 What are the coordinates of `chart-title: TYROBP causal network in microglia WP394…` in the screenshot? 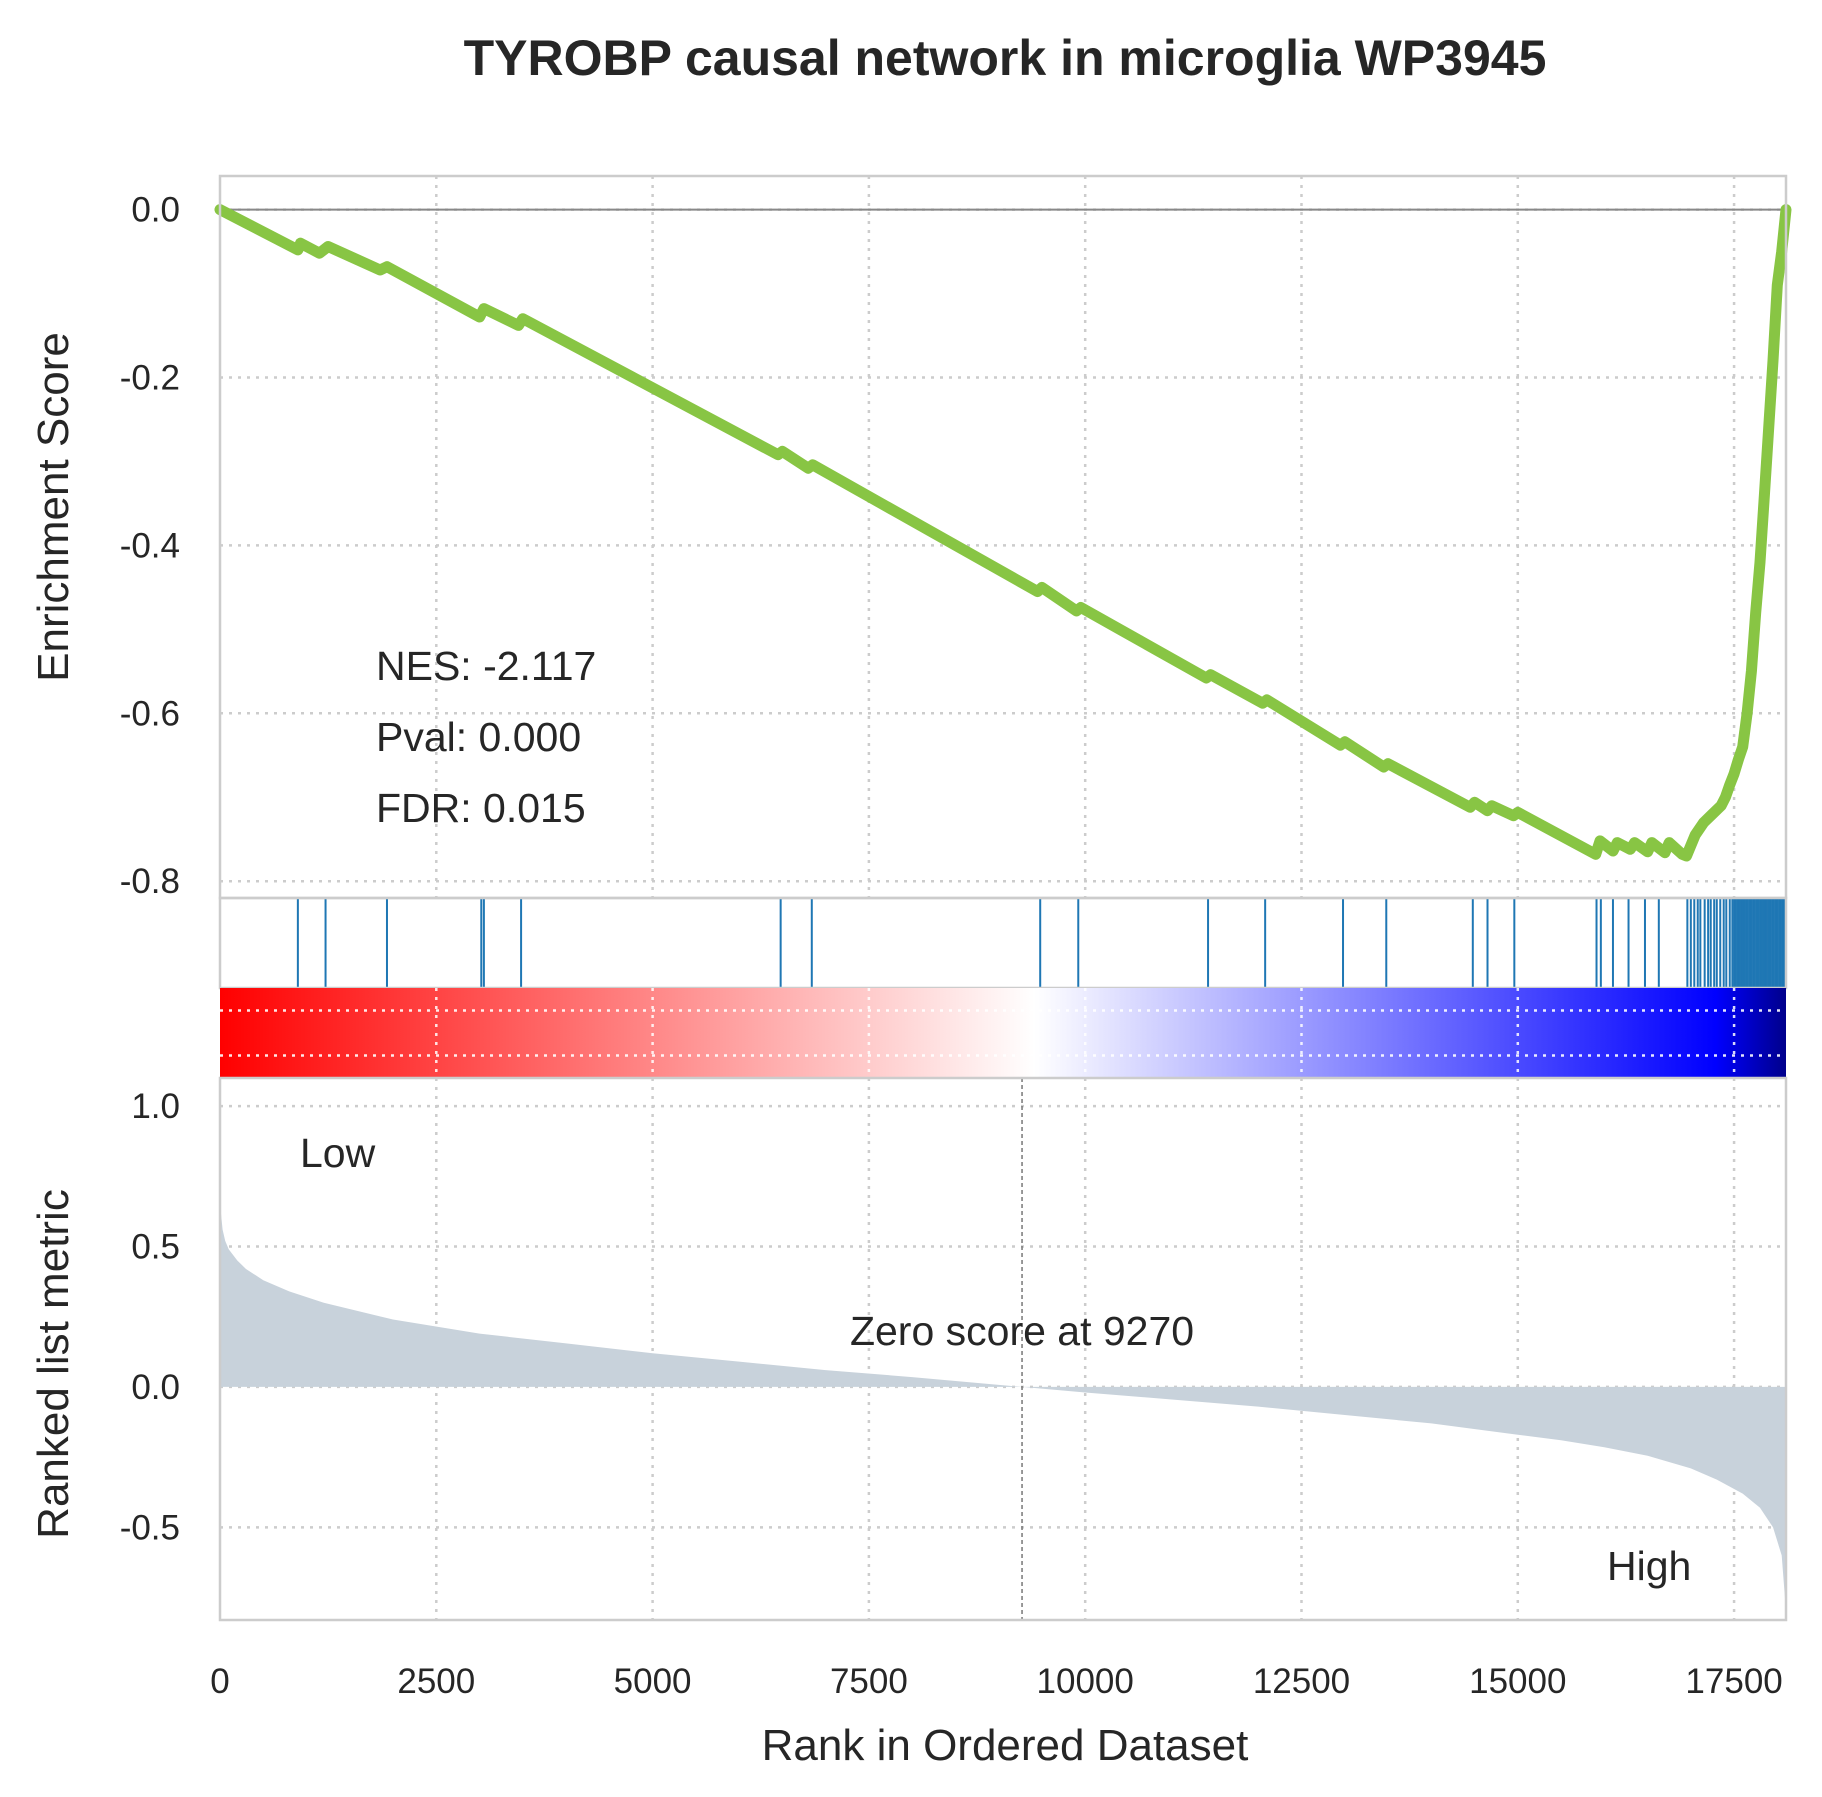 It's located at (1005, 58).